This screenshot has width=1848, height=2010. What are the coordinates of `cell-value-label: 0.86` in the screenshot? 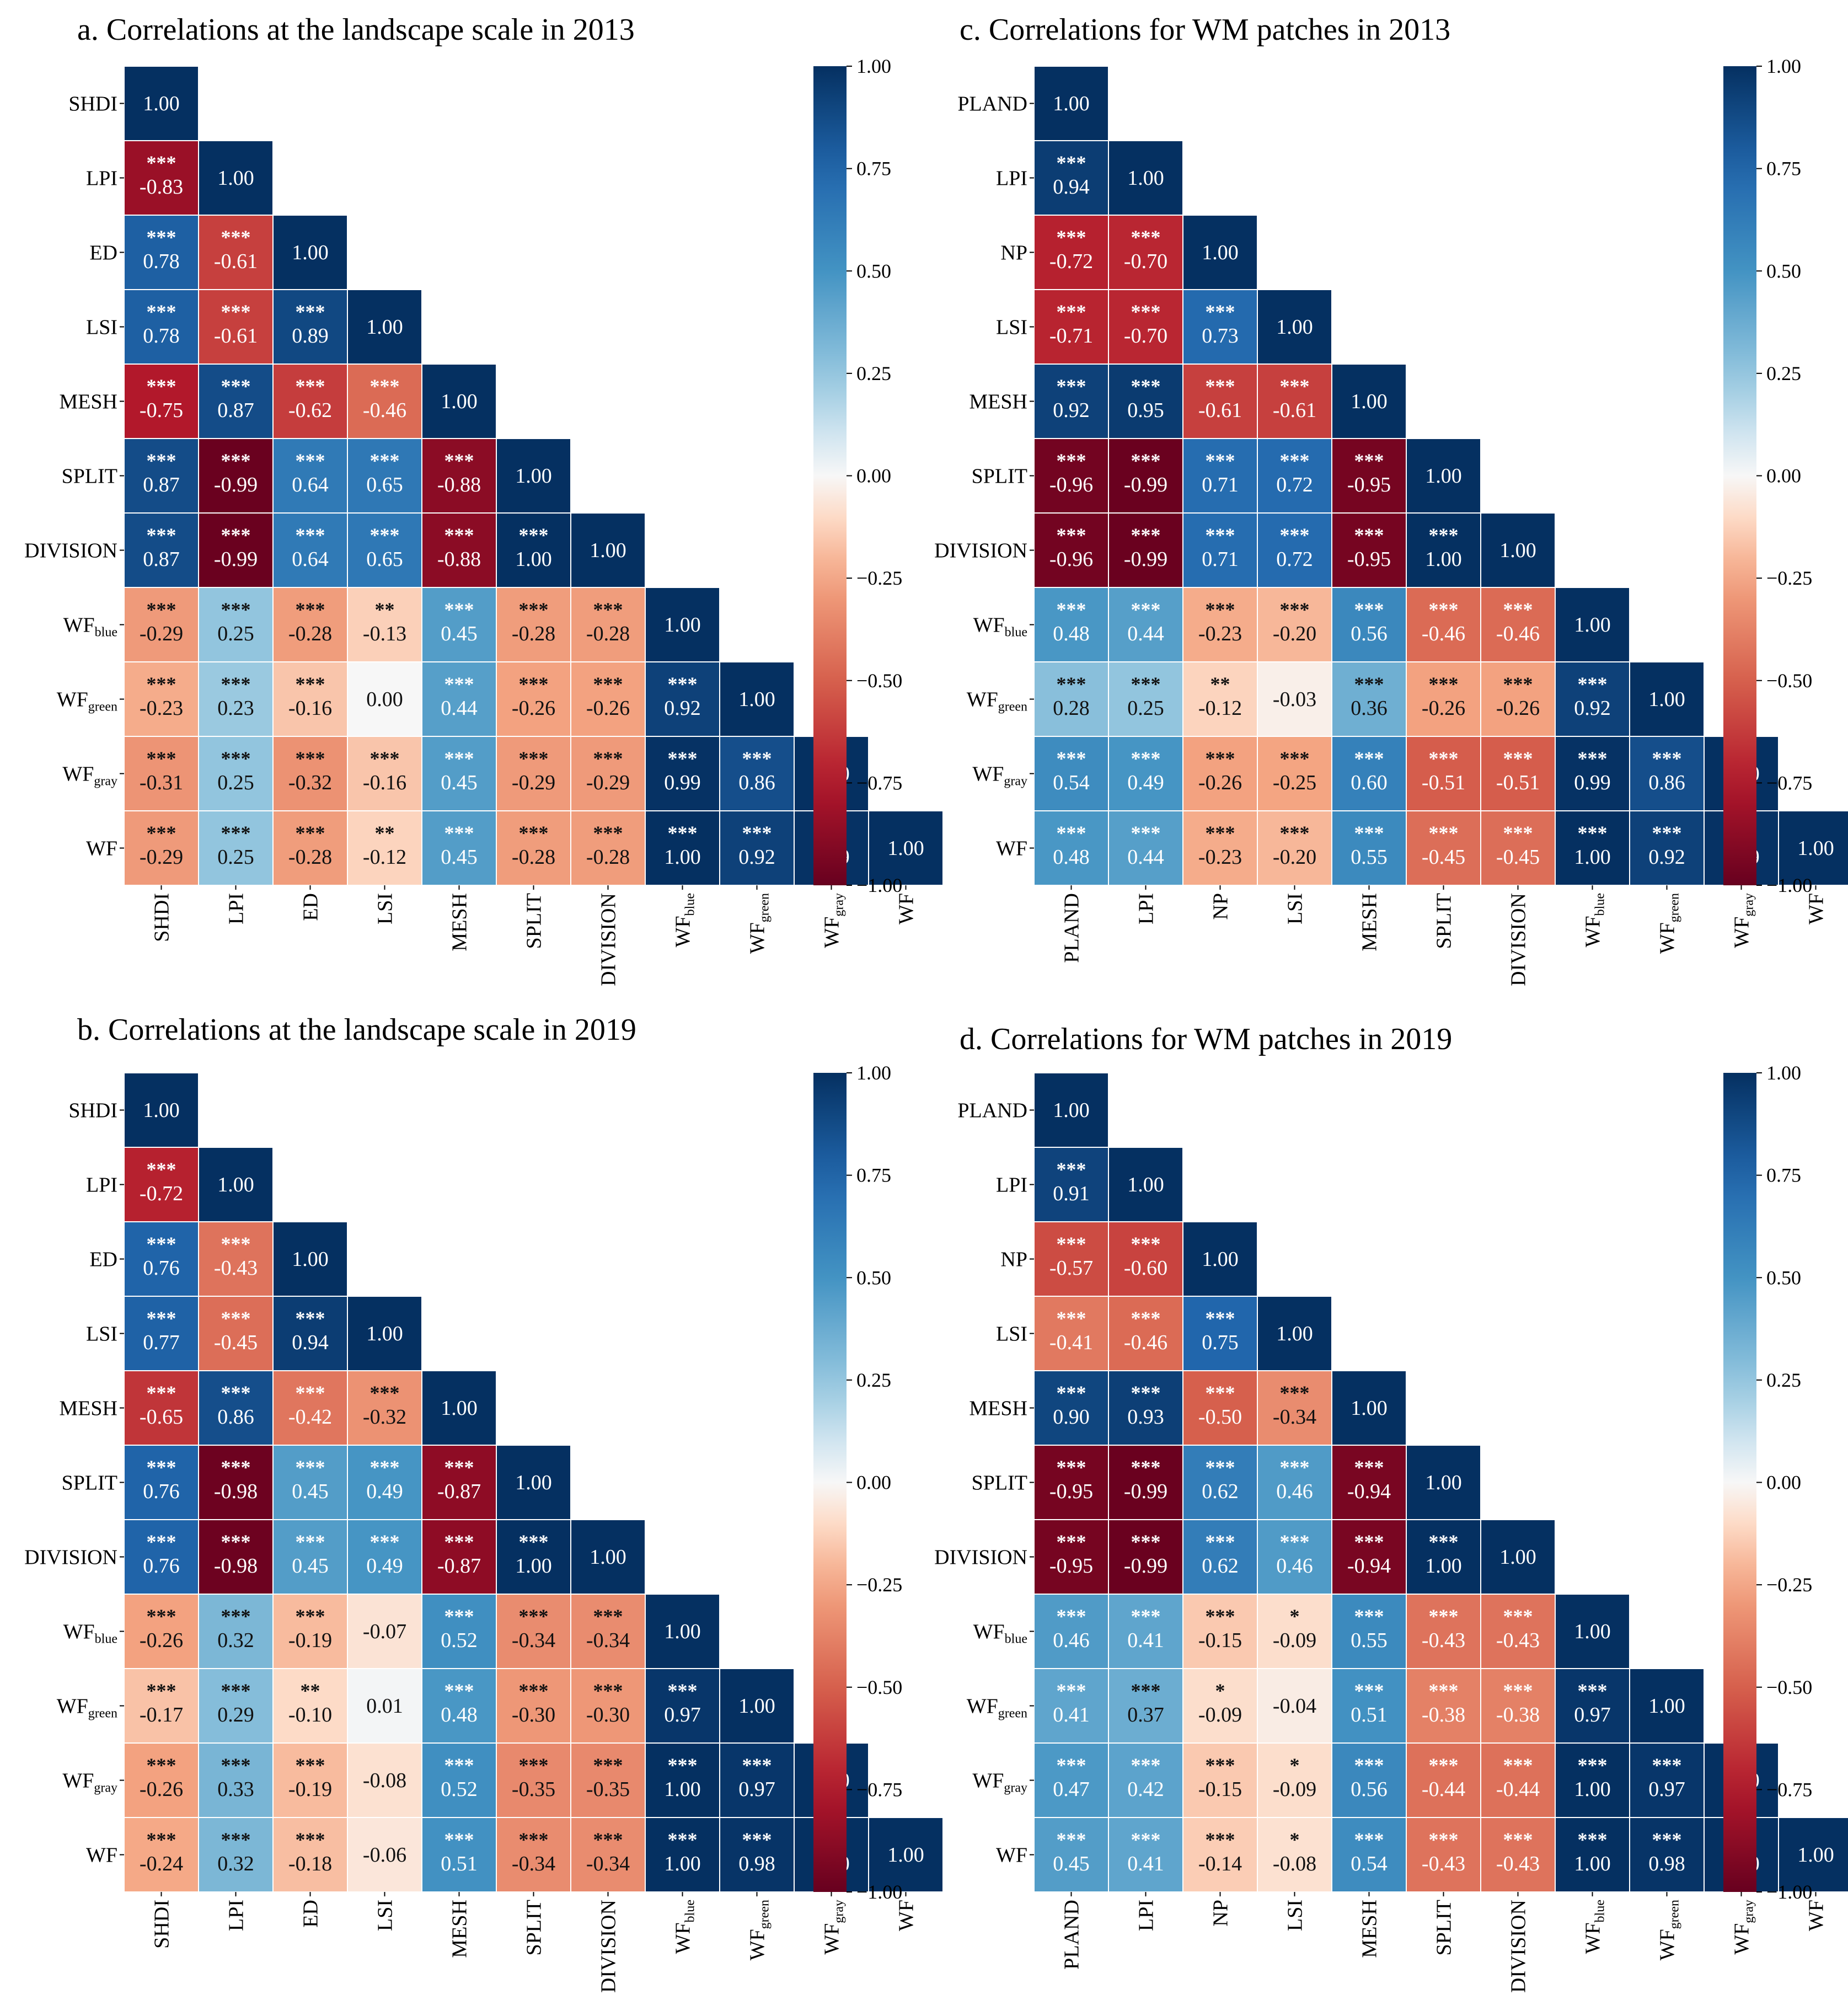 It's located at (756, 782).